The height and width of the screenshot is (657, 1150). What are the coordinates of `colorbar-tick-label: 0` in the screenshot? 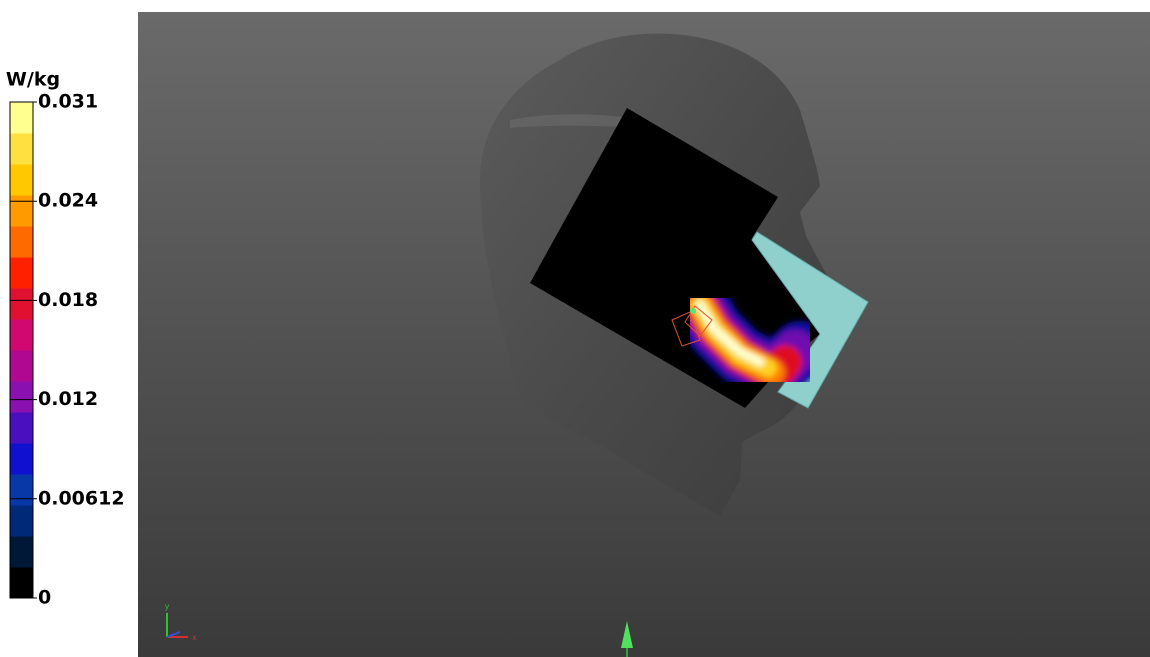 It's located at (44, 598).